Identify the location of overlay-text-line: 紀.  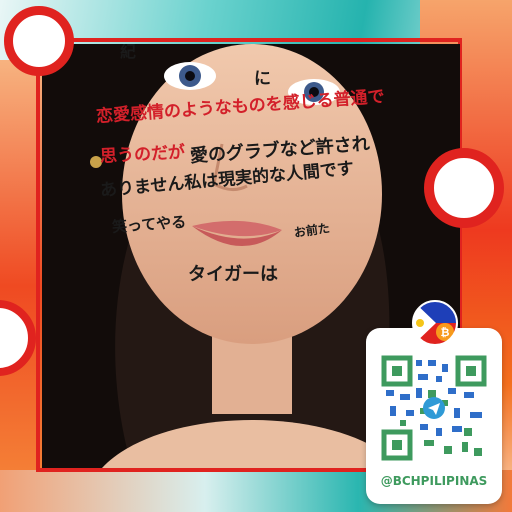
(128, 52).